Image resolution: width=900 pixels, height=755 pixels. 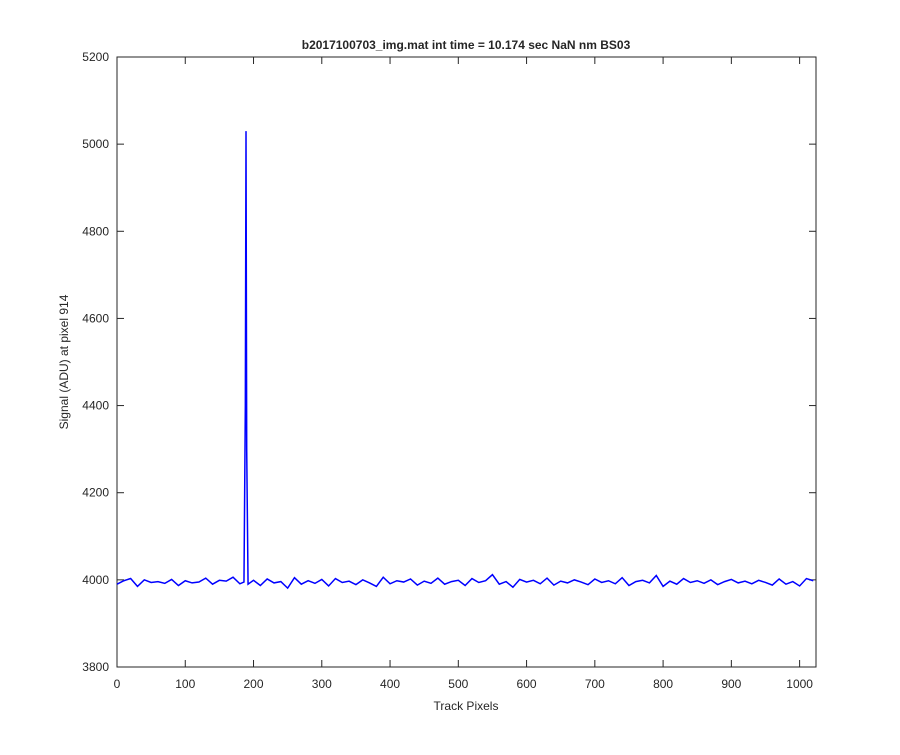 What do you see at coordinates (254, 684) in the screenshot?
I see `x-tick-label: 200` at bounding box center [254, 684].